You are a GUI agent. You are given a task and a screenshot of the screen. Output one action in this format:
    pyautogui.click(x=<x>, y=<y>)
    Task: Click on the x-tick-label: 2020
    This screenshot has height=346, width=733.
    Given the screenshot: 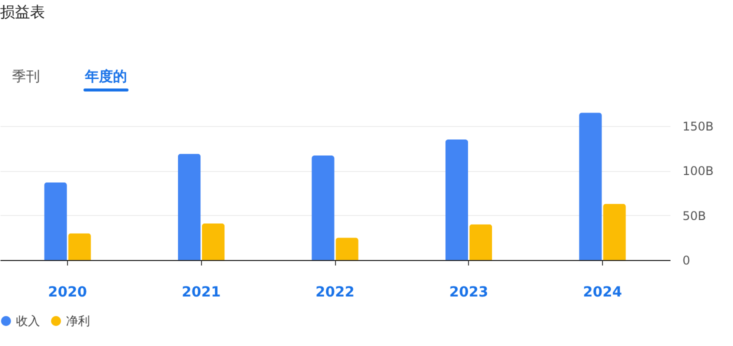 What is the action you would take?
    pyautogui.click(x=68, y=292)
    